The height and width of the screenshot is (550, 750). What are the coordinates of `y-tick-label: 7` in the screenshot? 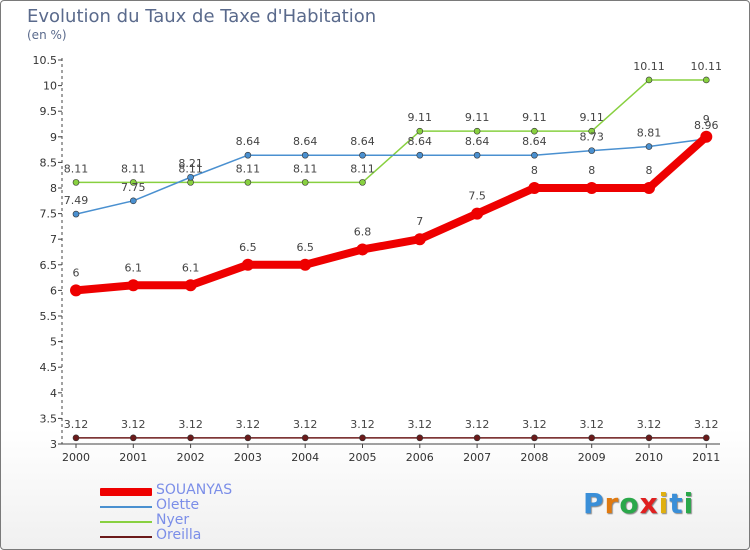 It's located at (53, 239).